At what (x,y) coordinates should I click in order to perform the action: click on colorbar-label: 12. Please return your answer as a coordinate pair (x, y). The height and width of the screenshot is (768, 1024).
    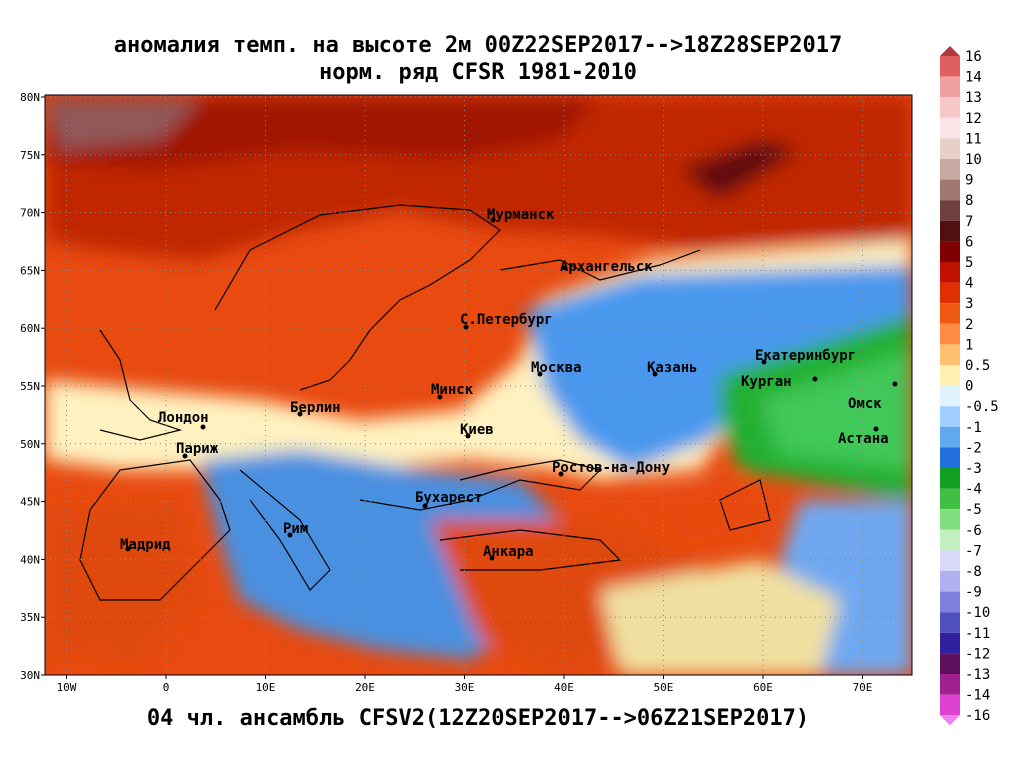
    Looking at the image, I should click on (973, 119).